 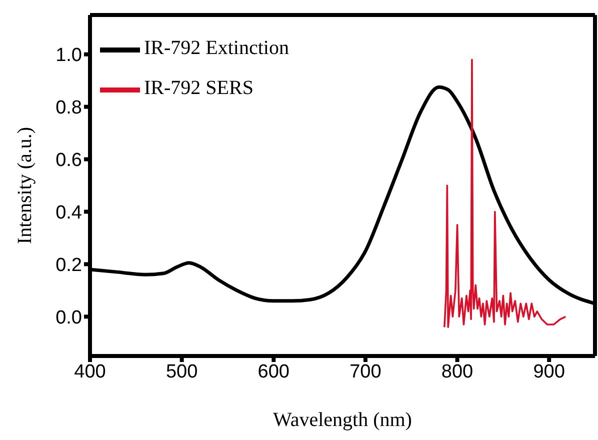 I want to click on x-tick-label: 700, so click(x=366, y=371).